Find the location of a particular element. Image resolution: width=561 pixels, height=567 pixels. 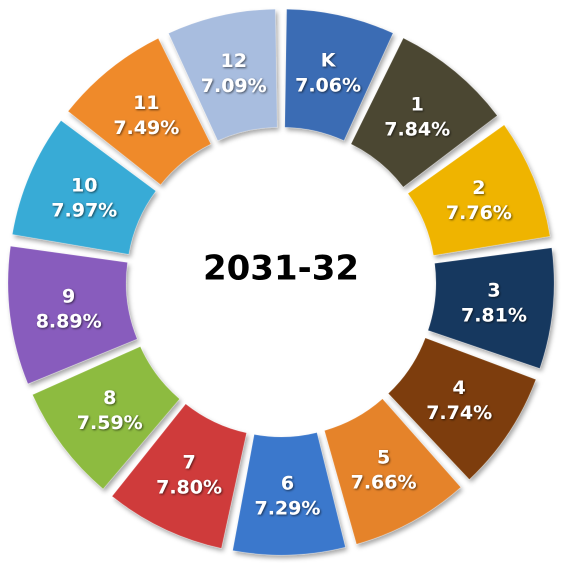

category-label: 12 is located at coordinates (233, 61).